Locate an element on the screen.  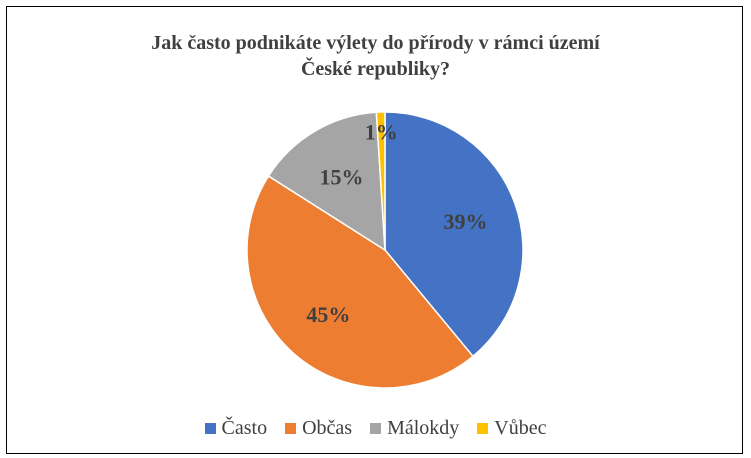
pie-slice-casto is located at coordinates (454, 234).